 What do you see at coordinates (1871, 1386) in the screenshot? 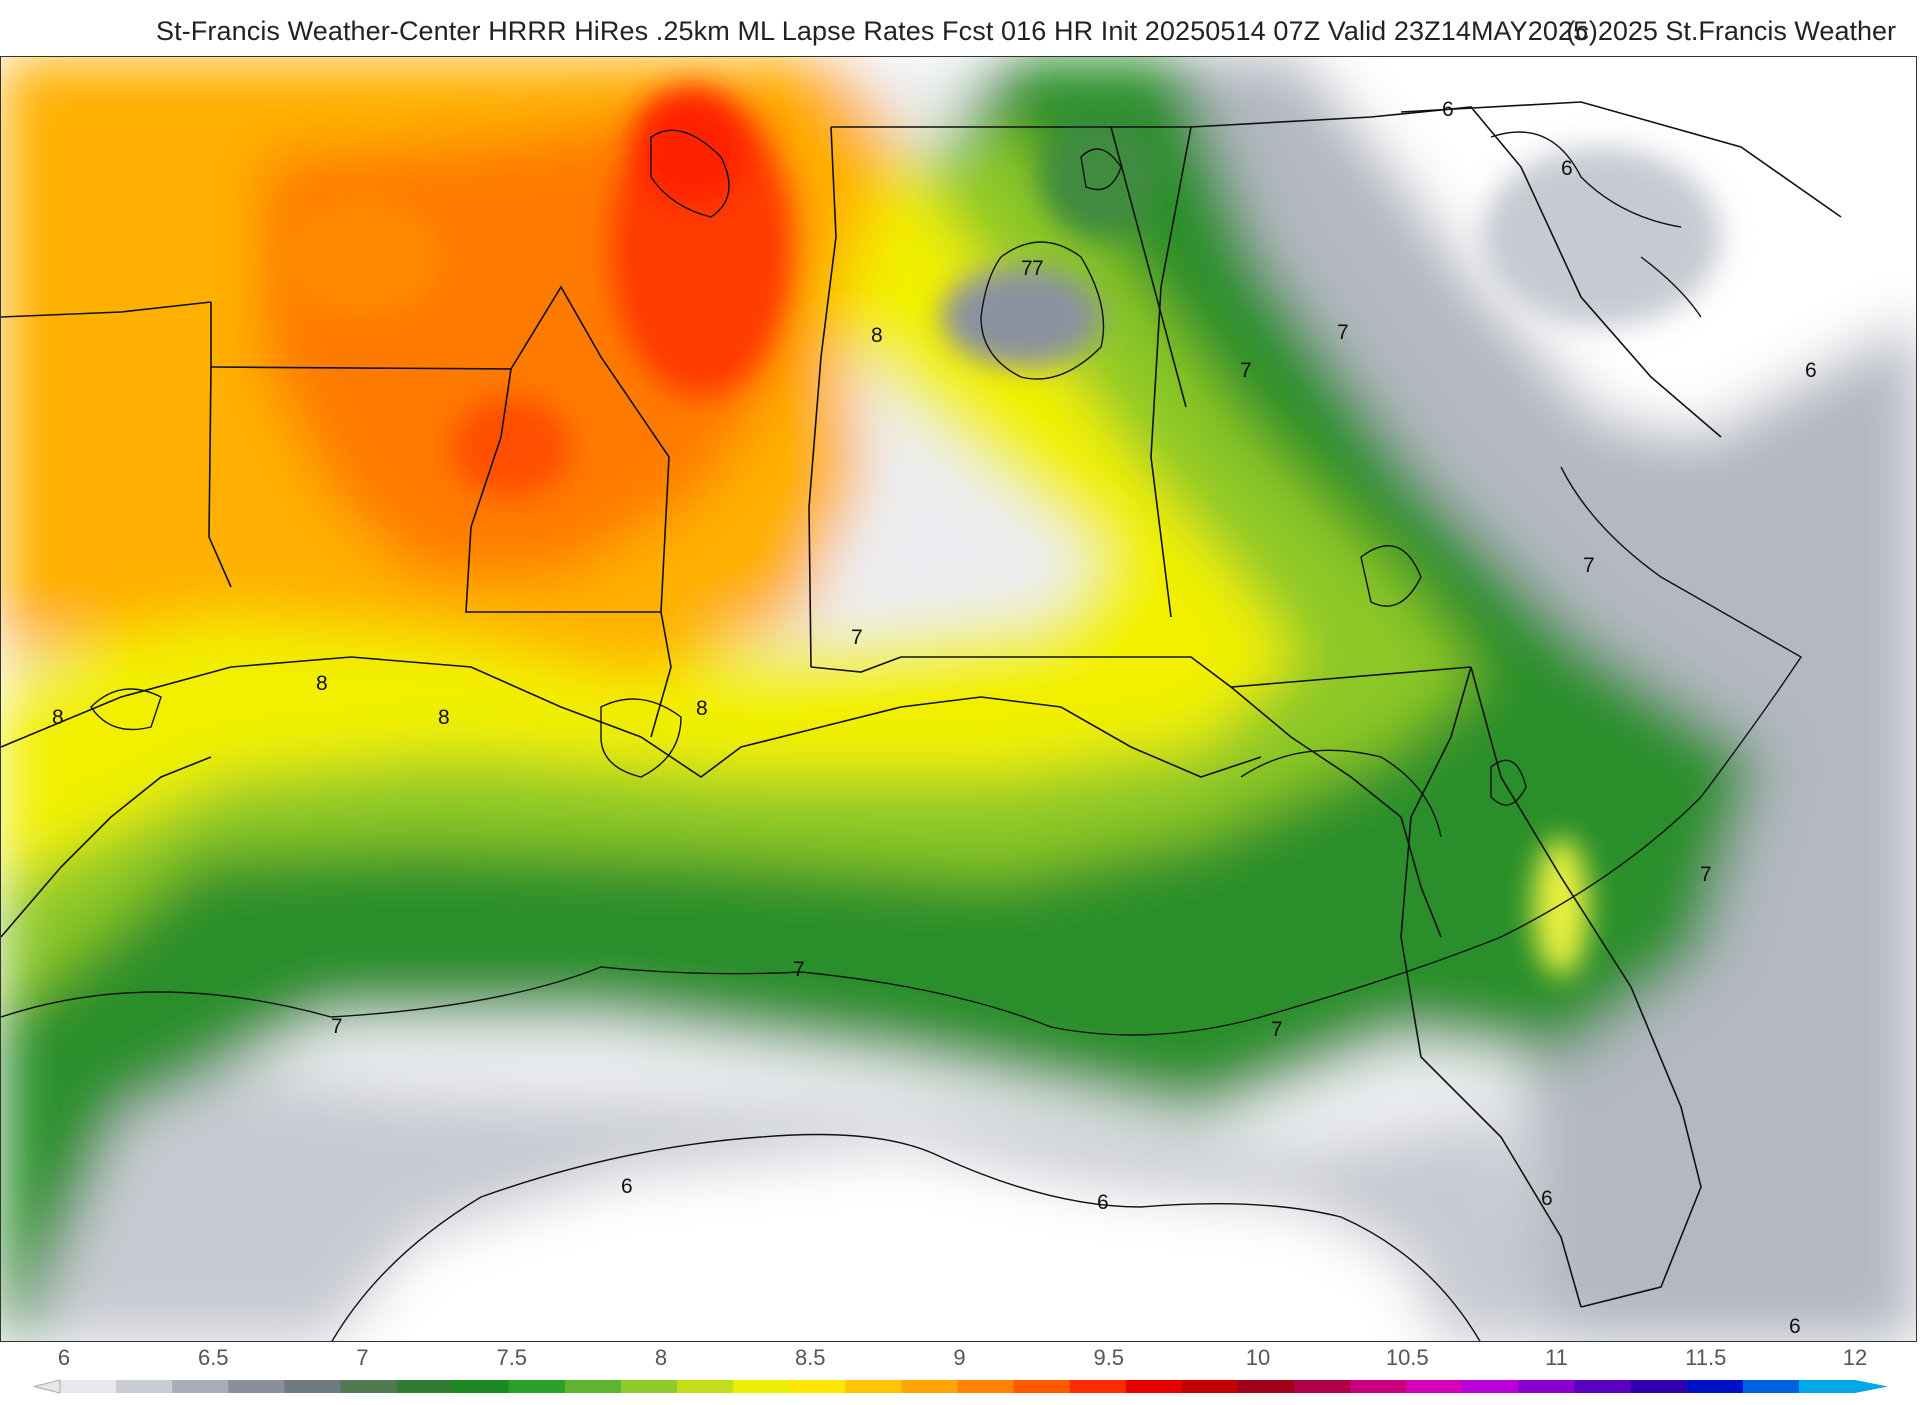
I see `legend-high-arrow` at bounding box center [1871, 1386].